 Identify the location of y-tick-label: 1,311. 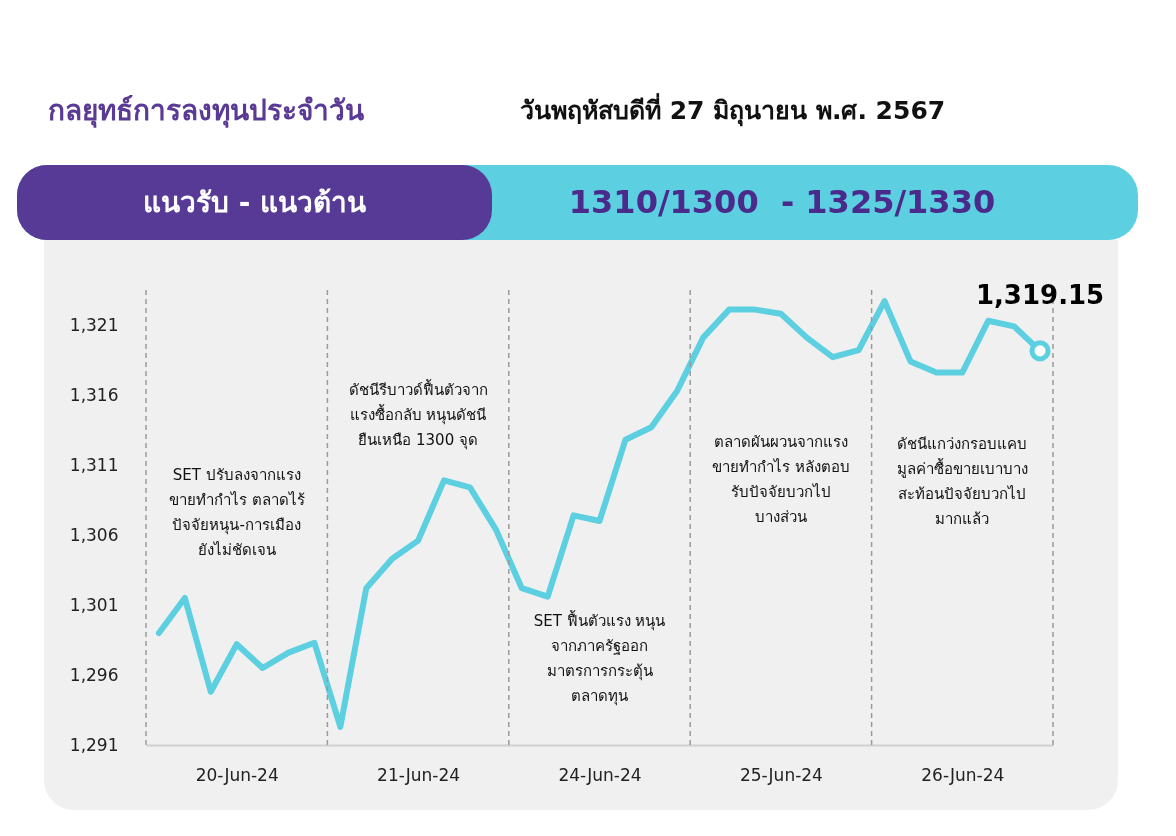
(94, 464).